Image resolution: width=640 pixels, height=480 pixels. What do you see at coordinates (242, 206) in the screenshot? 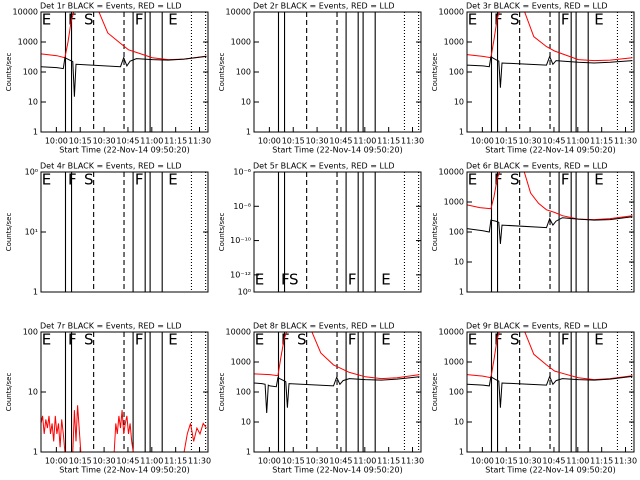
I see `y-tick-label: 10⁻⁸` at bounding box center [242, 206].